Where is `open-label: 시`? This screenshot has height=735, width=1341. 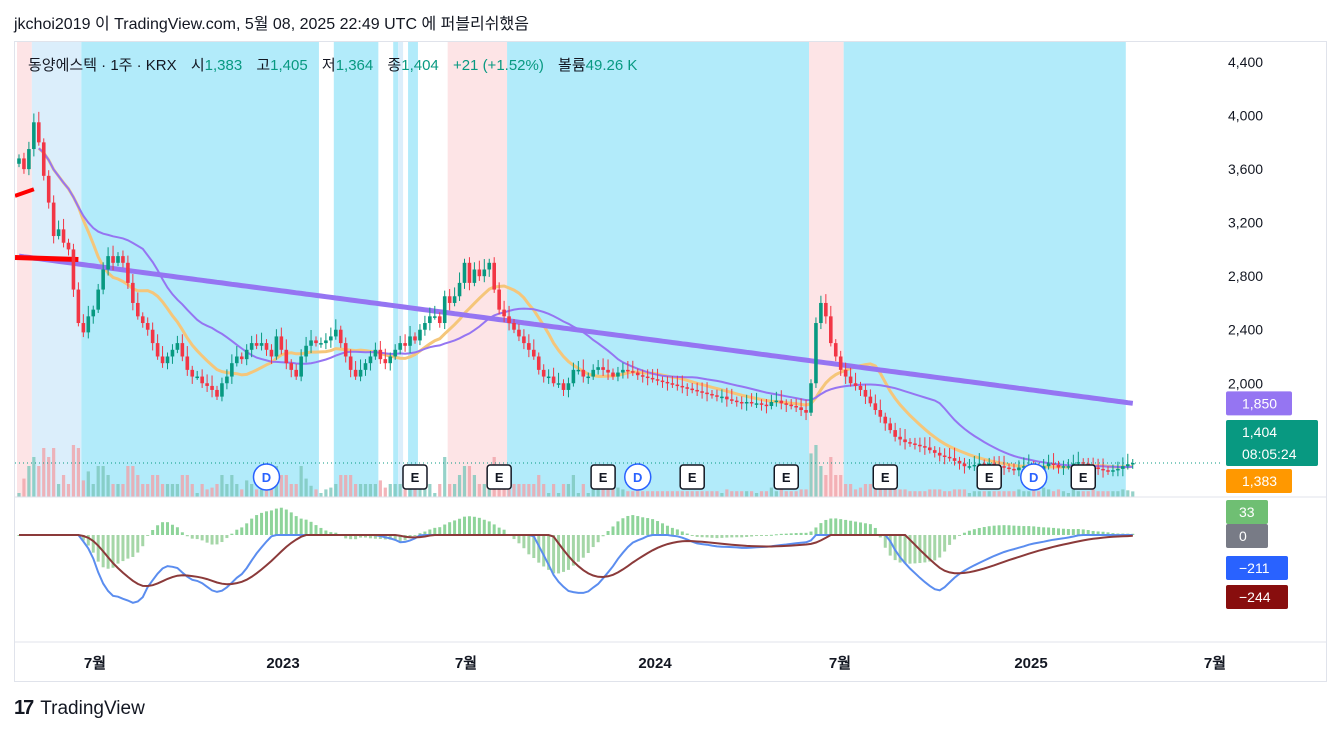 open-label: 시 is located at coordinates (197, 65).